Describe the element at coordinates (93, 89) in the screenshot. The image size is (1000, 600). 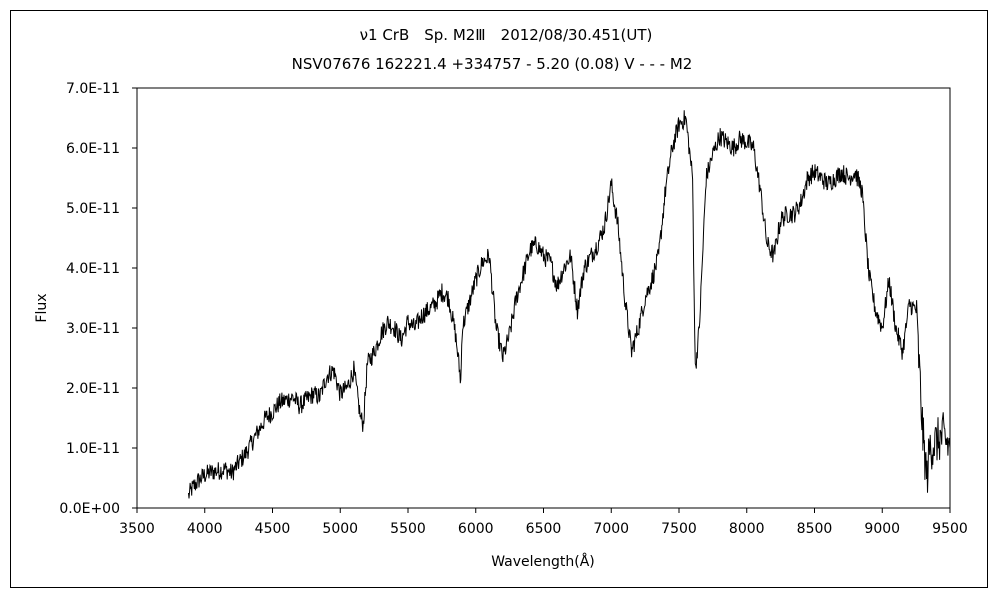
I see `y-tick-label: 7.0E-11` at that location.